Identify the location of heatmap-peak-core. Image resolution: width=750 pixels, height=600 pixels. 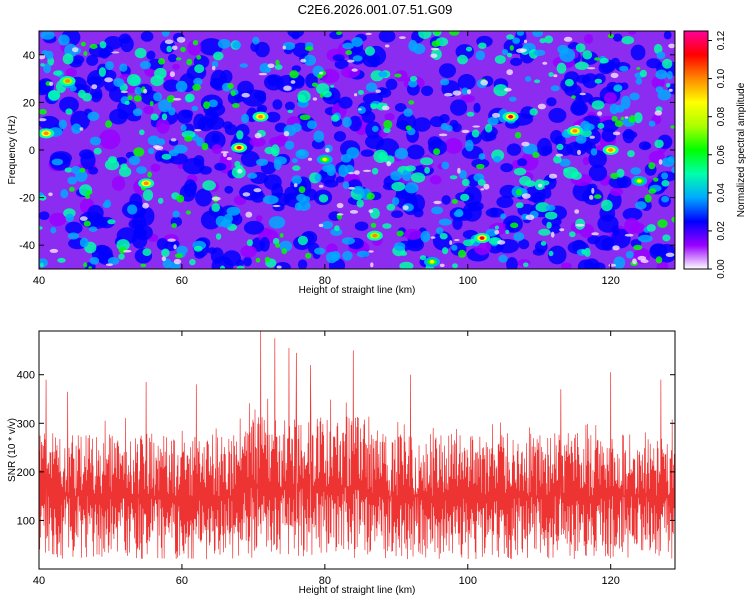
(46, 133).